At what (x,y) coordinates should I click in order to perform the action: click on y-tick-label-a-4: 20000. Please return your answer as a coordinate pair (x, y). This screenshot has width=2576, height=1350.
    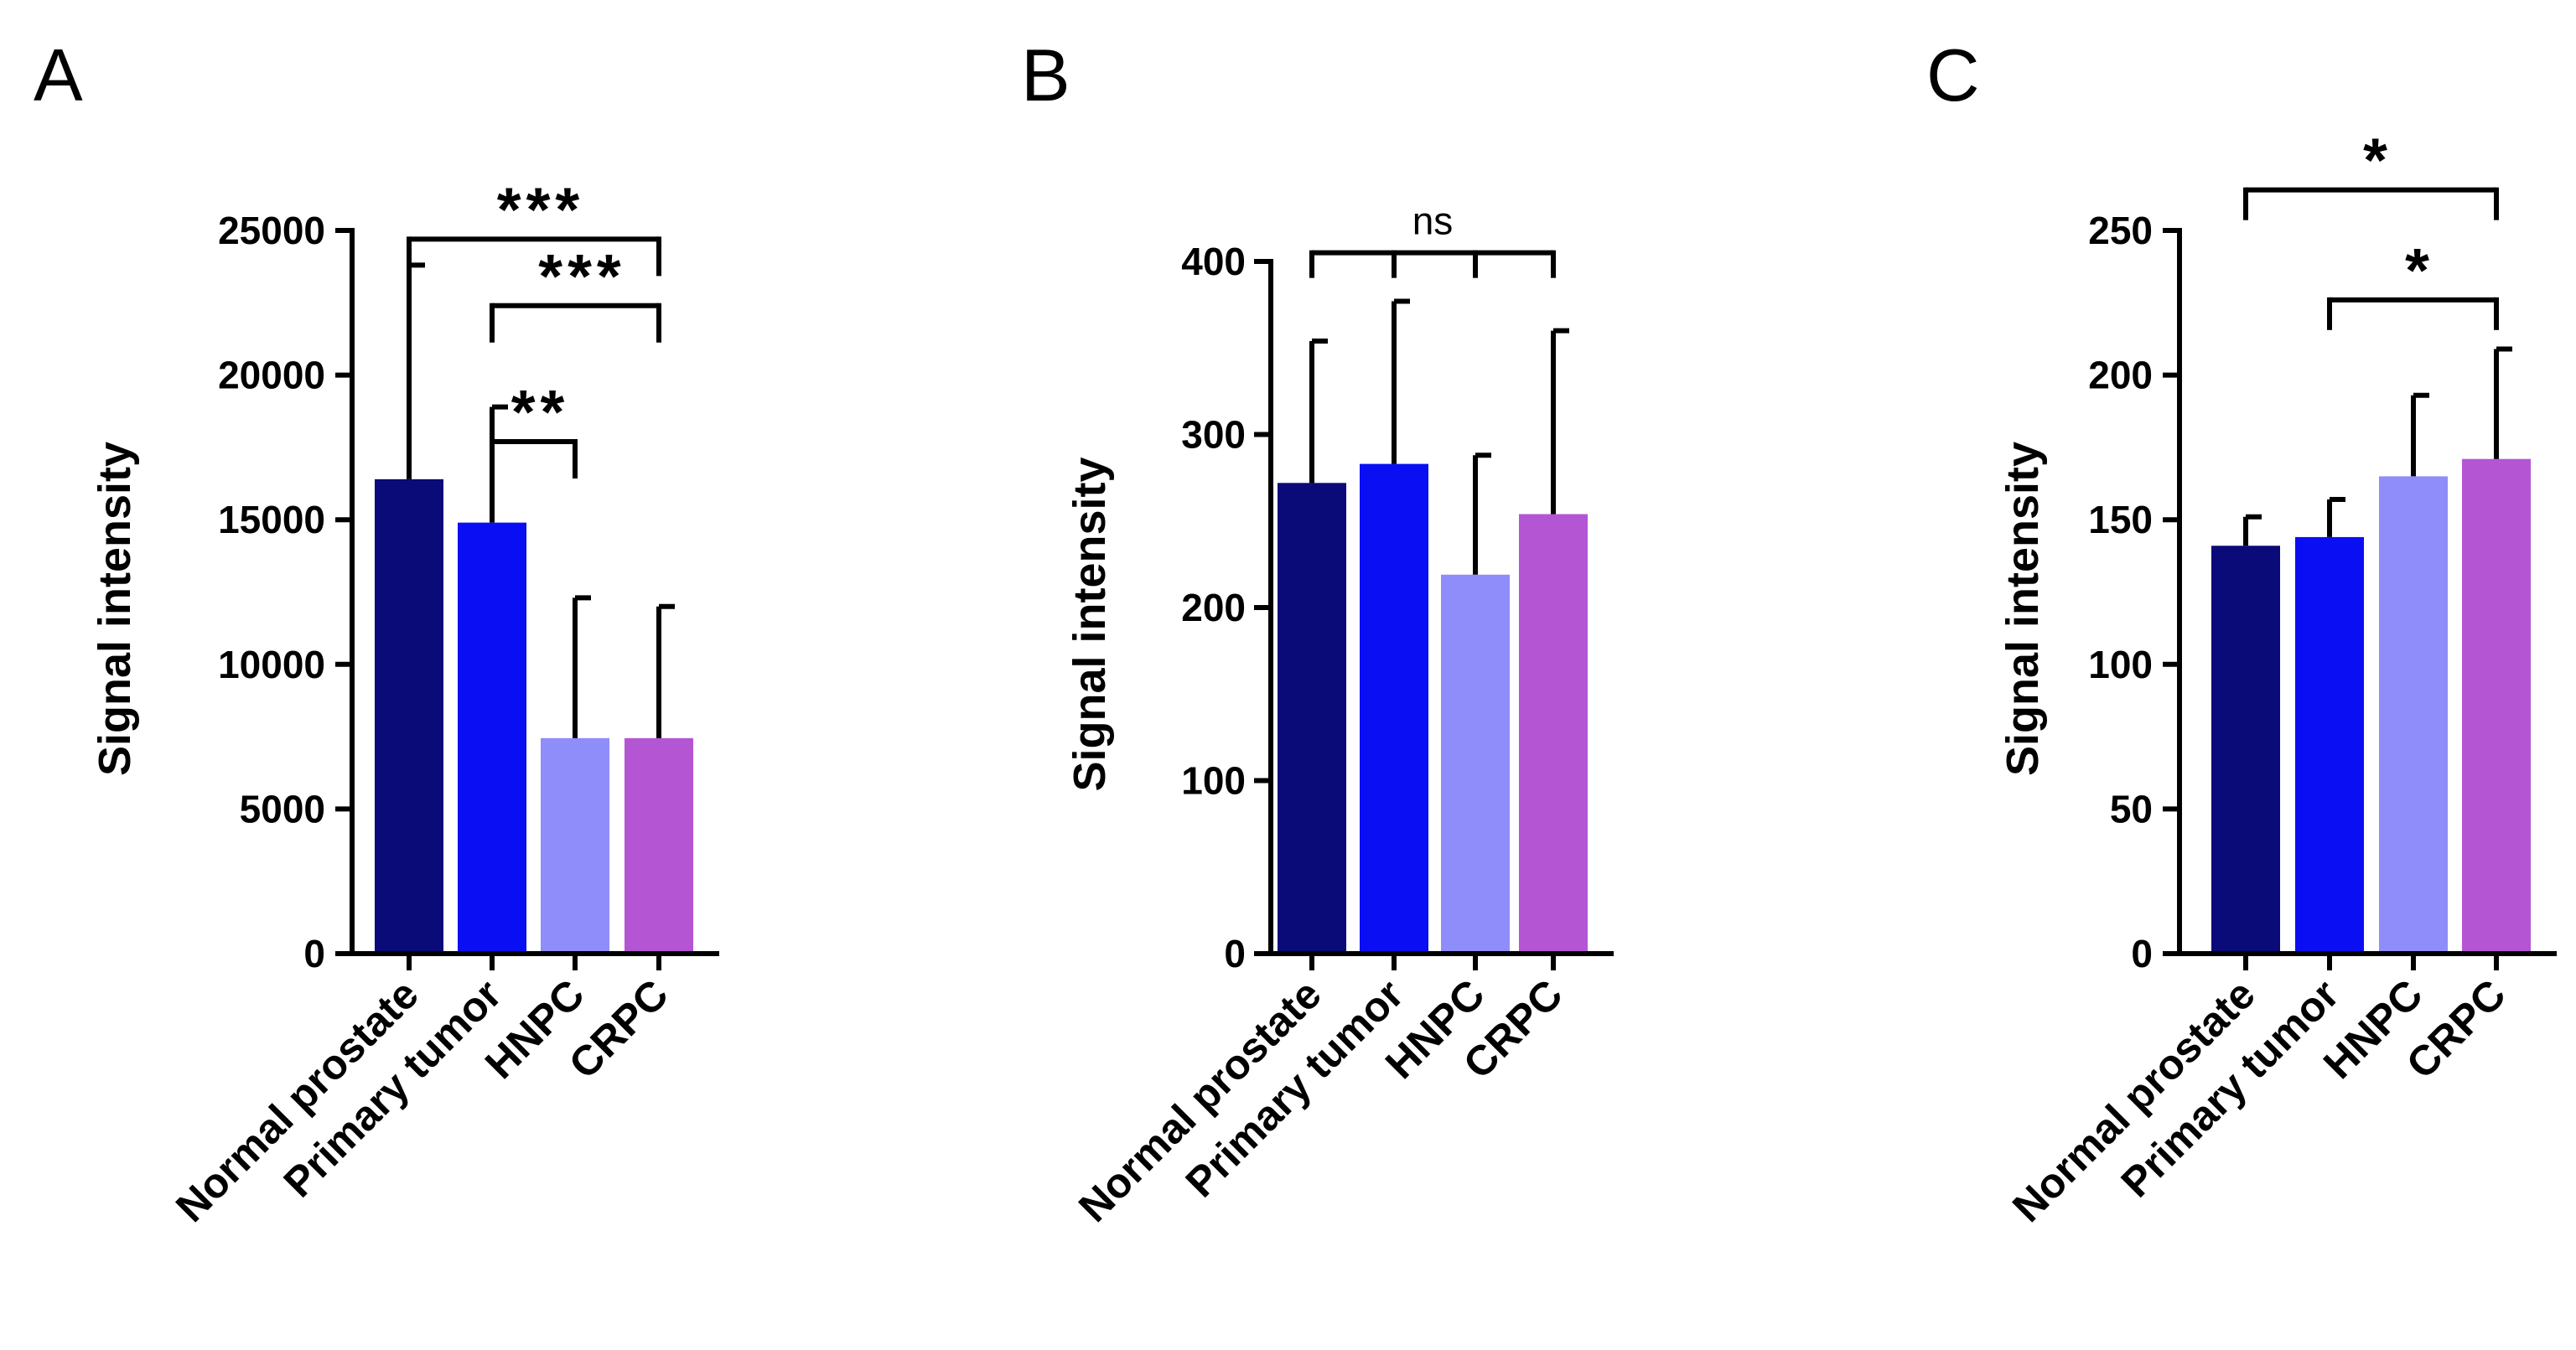
    Looking at the image, I should click on (271, 375).